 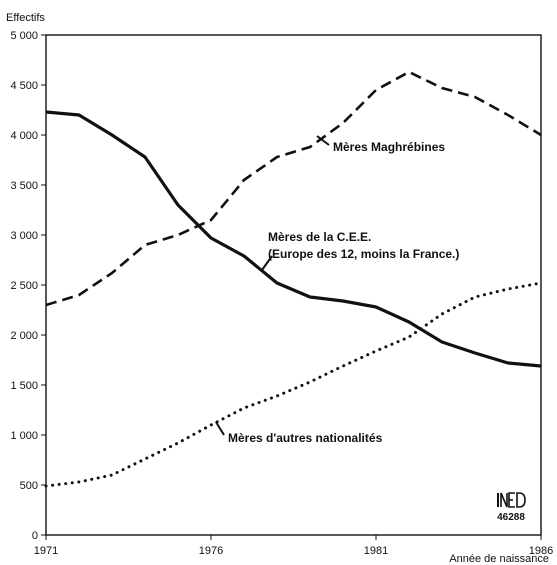 What do you see at coordinates (389, 147) in the screenshot?
I see `annotation-maghreb-label: Mères Maghrébines` at bounding box center [389, 147].